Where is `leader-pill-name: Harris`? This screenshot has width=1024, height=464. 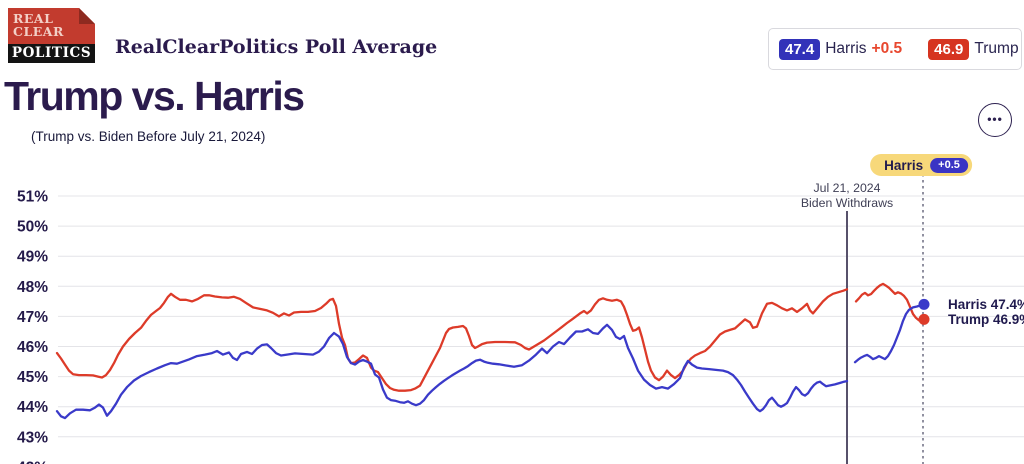 leader-pill-name: Harris is located at coordinates (904, 165).